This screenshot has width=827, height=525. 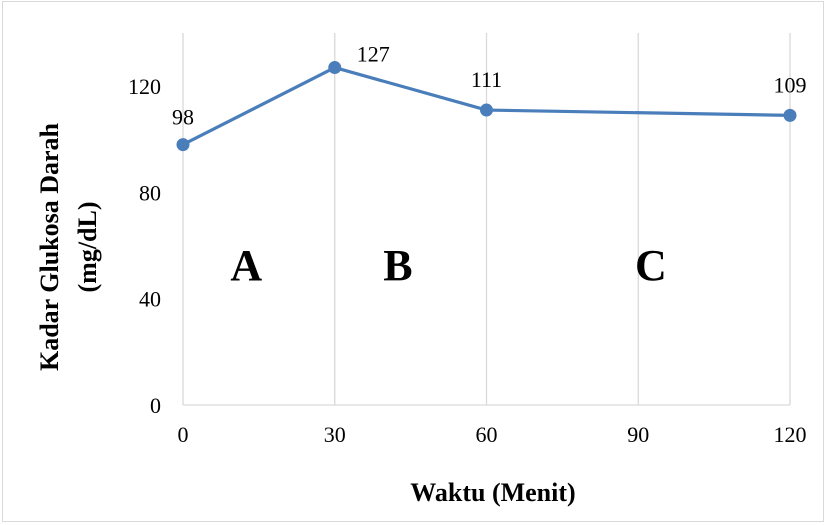 What do you see at coordinates (492, 492) in the screenshot?
I see `x-axis-title: Waktu (Menit)` at bounding box center [492, 492].